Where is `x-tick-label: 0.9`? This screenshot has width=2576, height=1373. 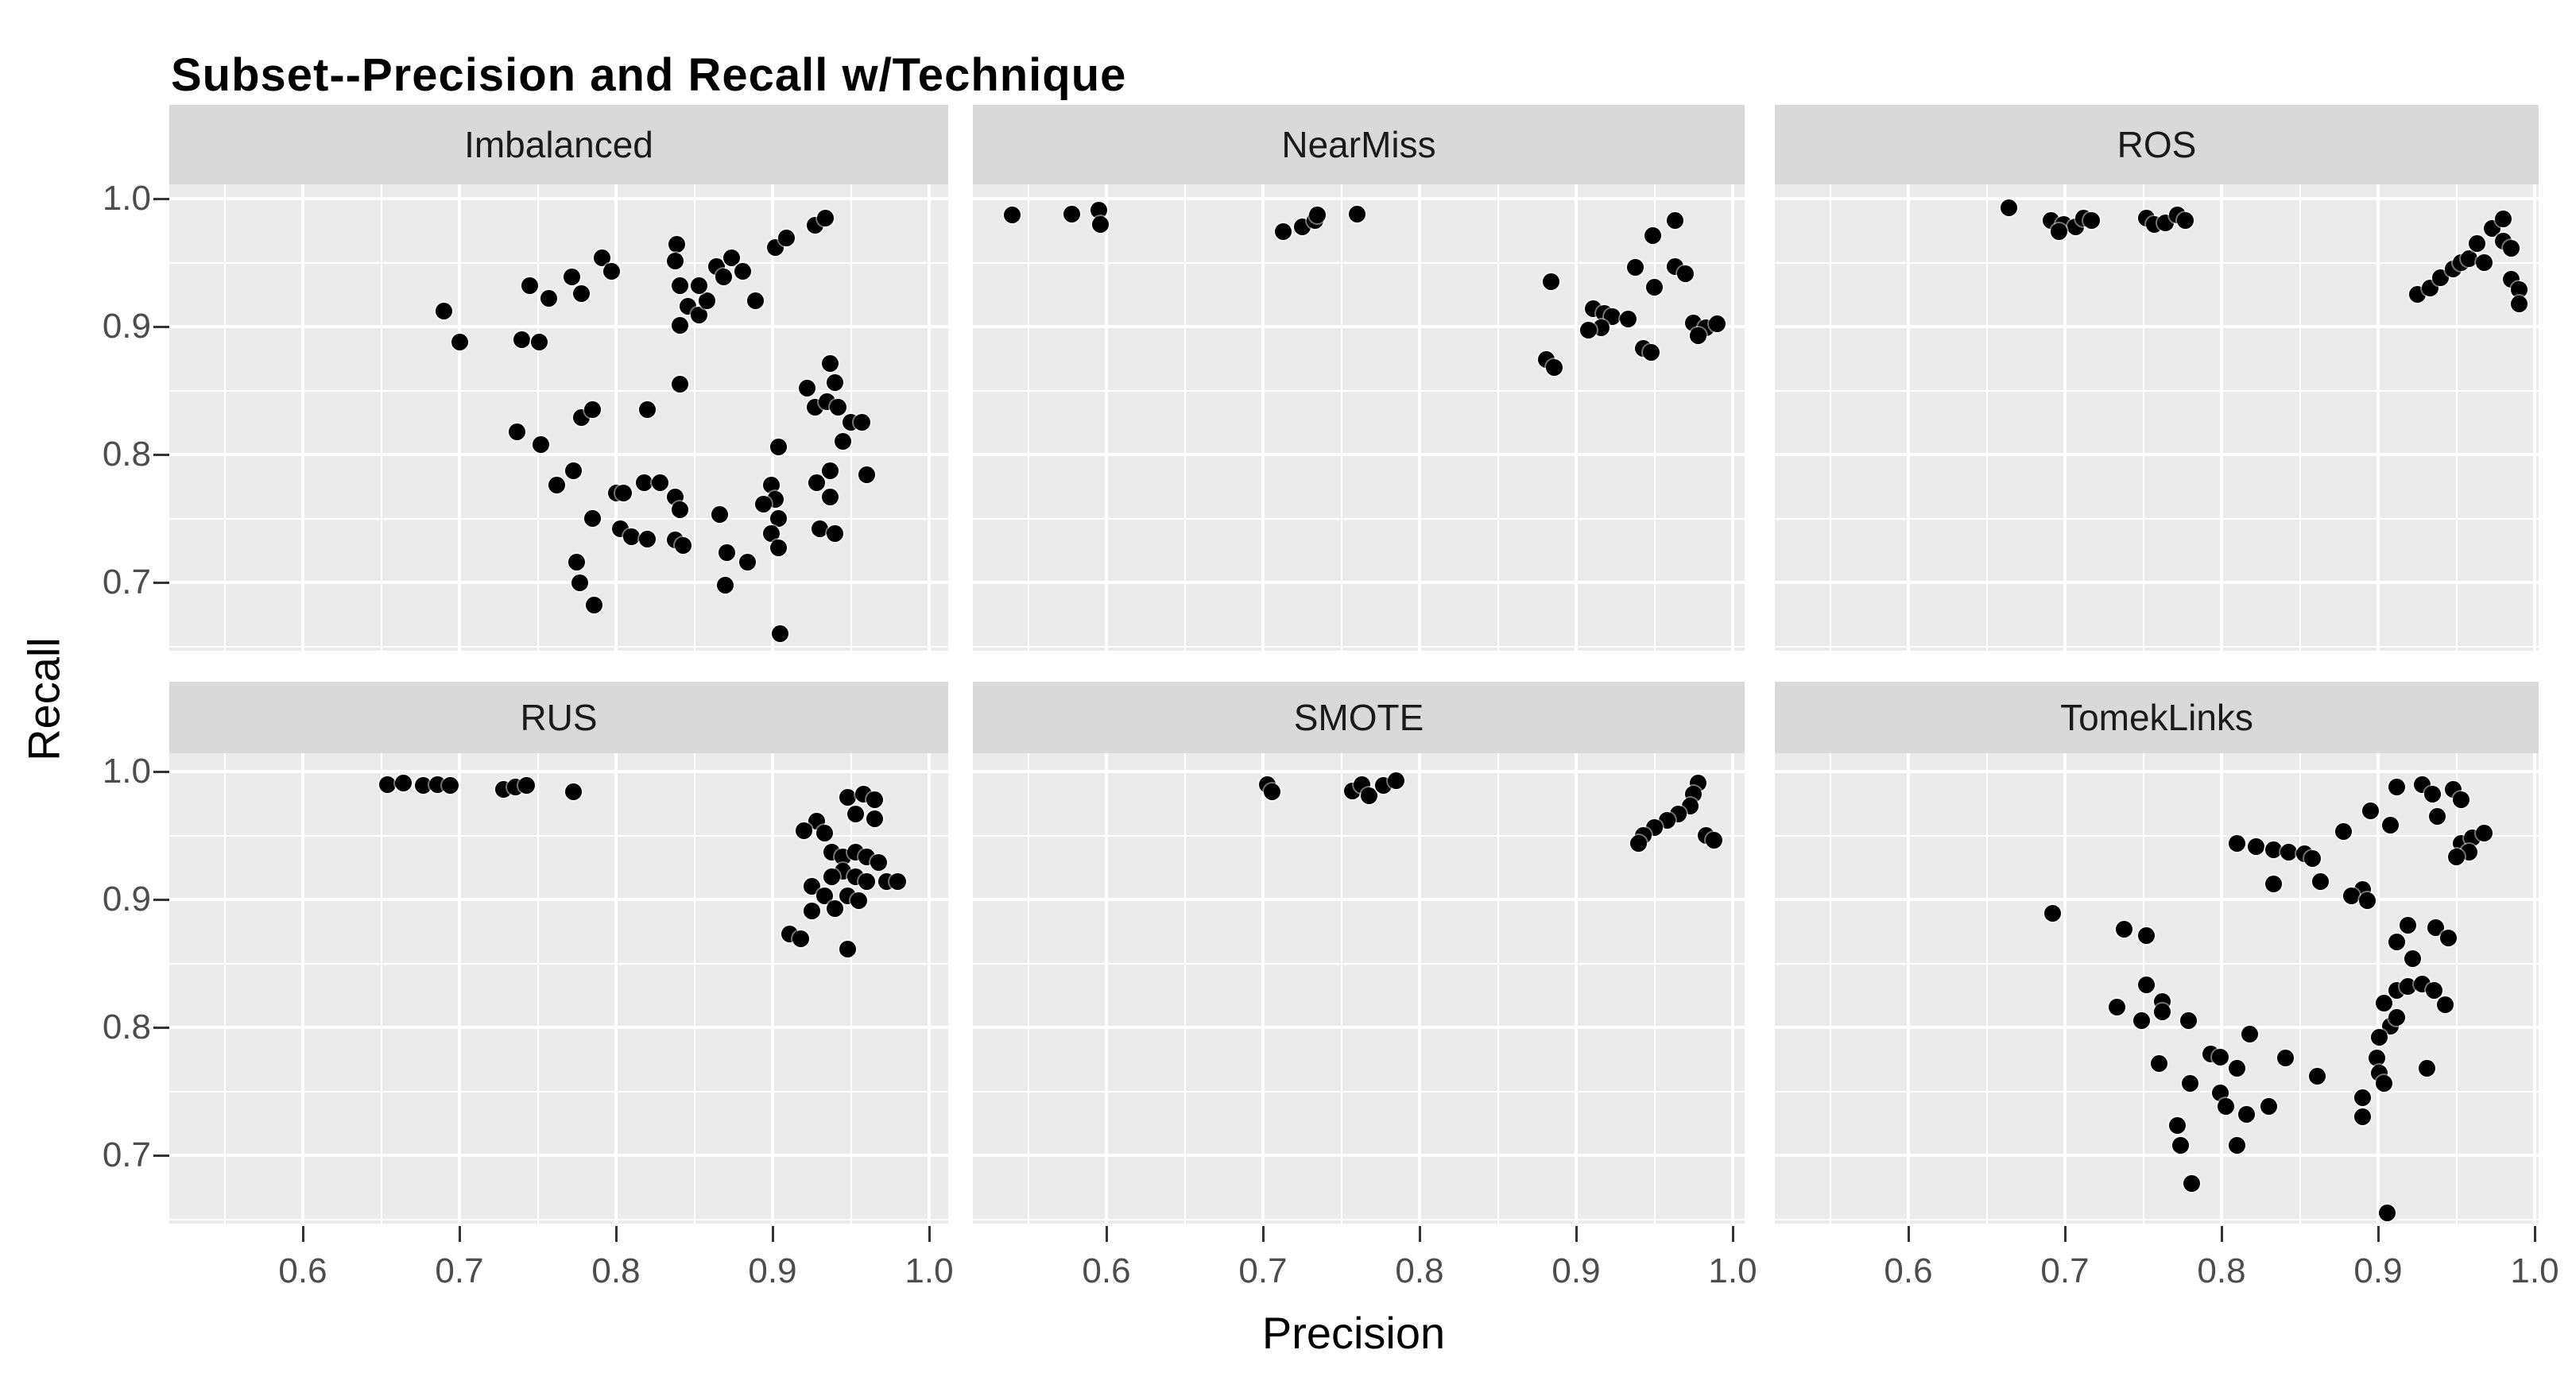
x-tick-label: 0.9 is located at coordinates (772, 1271).